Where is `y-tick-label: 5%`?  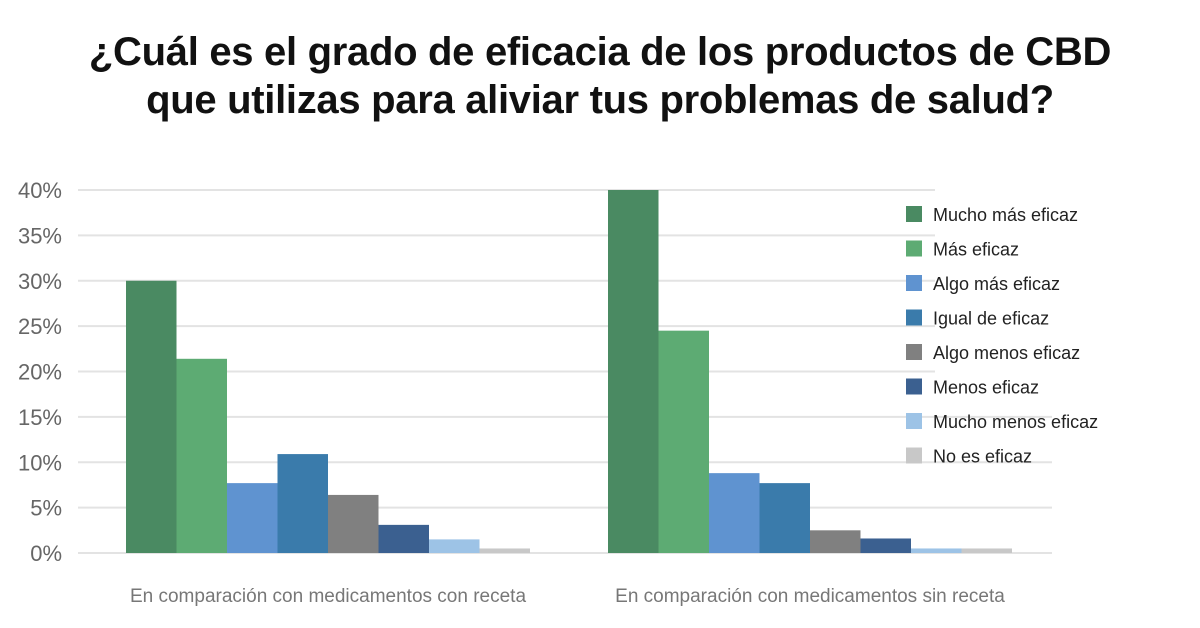
y-tick-label: 5% is located at coordinates (46, 508).